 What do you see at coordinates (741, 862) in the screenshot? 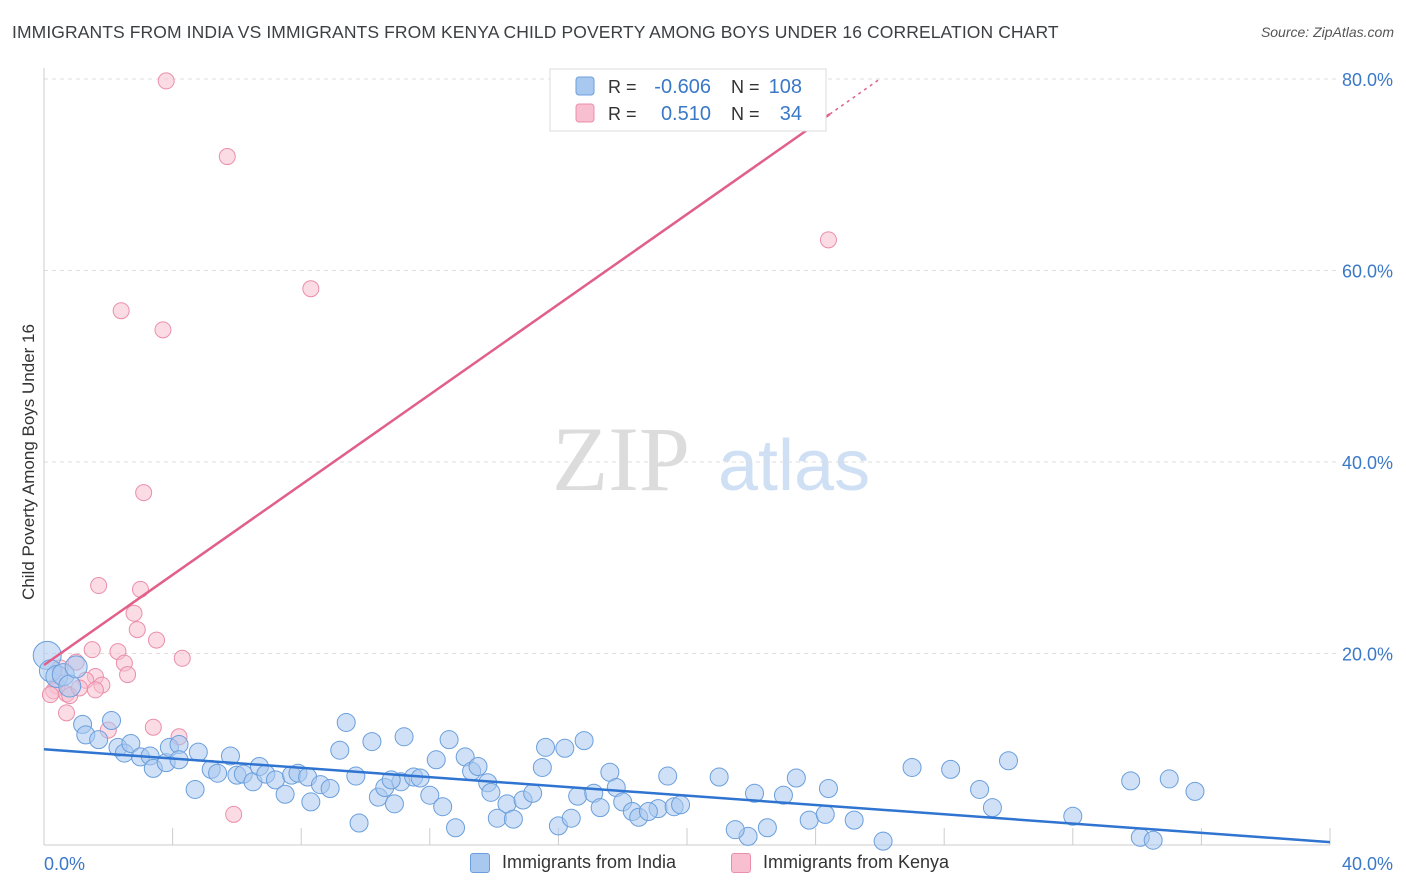
I see `legend-swatch-kenya-bottom` at bounding box center [741, 862].